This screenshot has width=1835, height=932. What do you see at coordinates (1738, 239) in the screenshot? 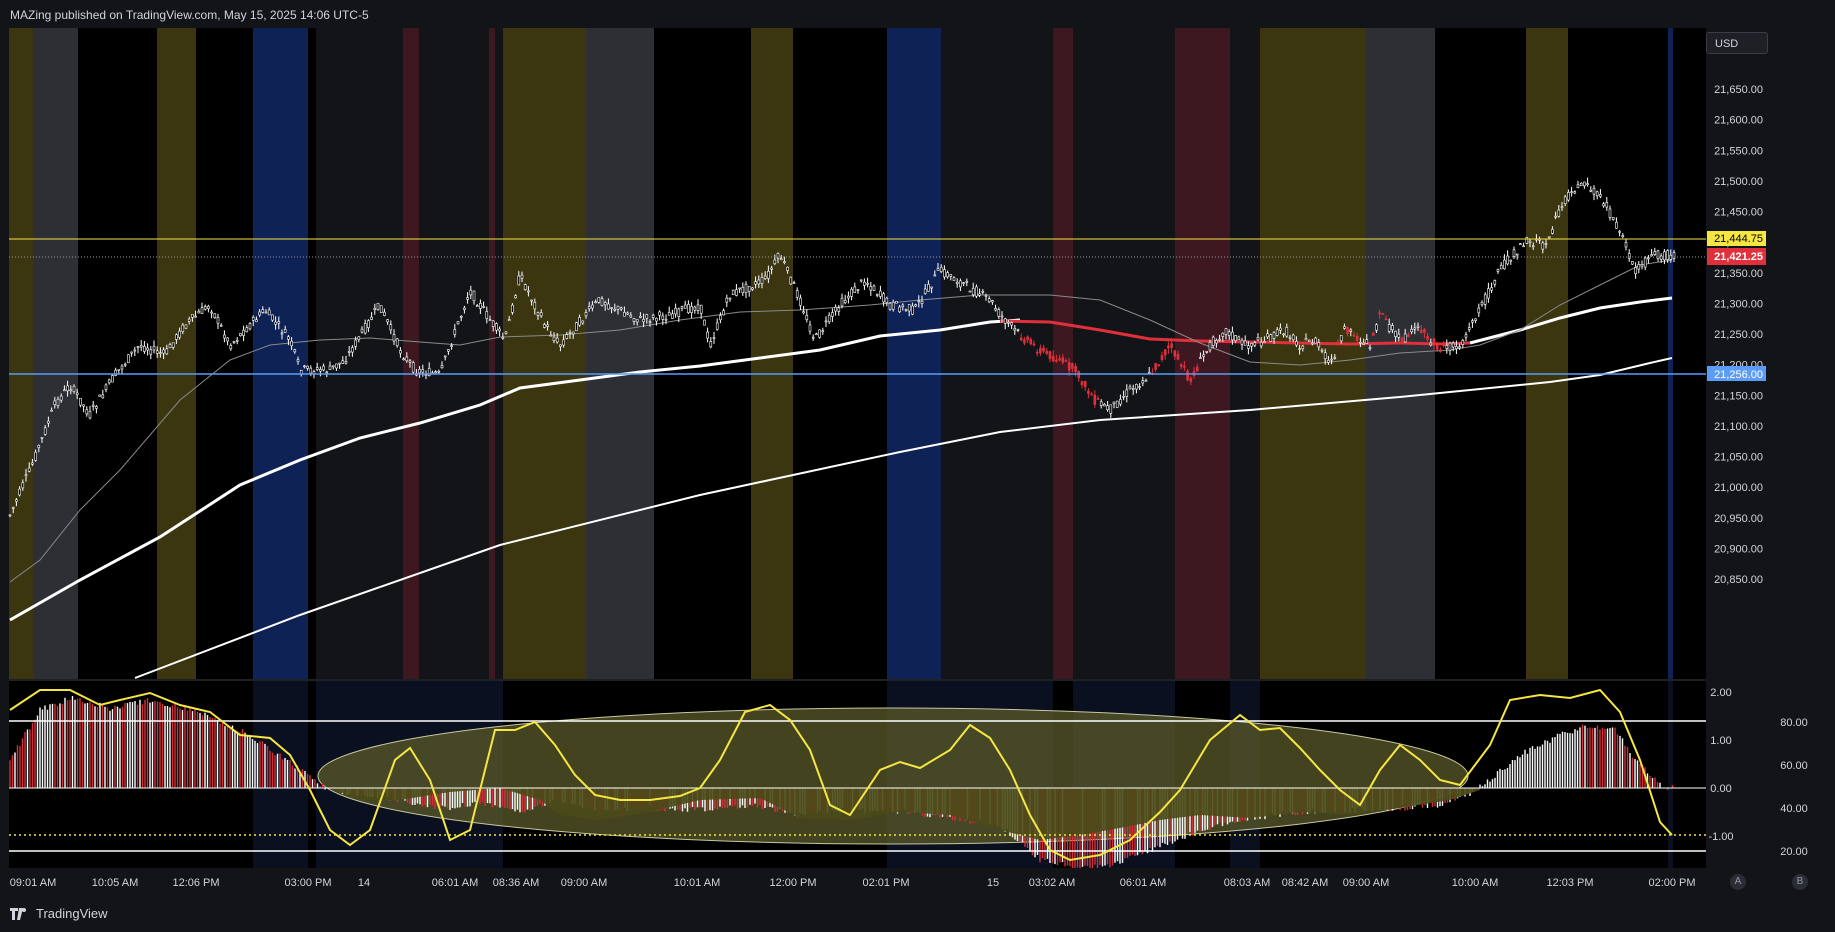
I see `resistance-value: 21,444.75` at bounding box center [1738, 239].